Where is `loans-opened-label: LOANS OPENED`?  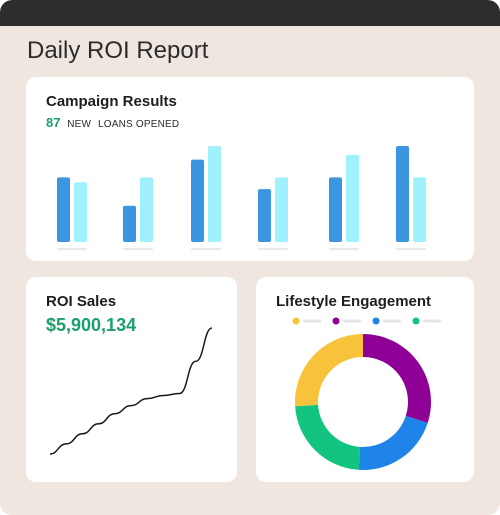
loans-opened-label: LOANS OPENED is located at coordinates (138, 124).